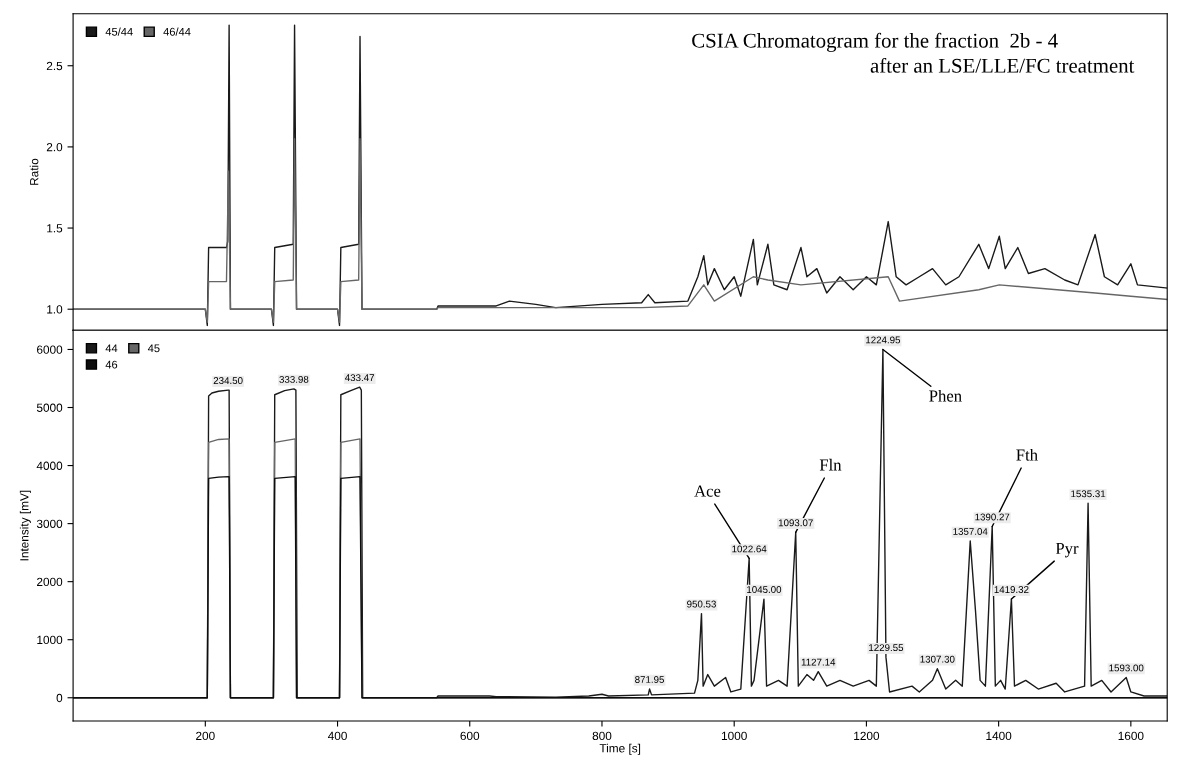 The height and width of the screenshot is (767, 1179). Describe the element at coordinates (620, 749) in the screenshot. I see `x-axis-title: Time [s]` at that location.